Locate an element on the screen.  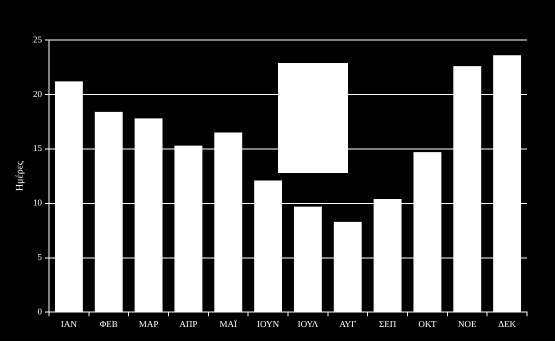
x-tick-label: ΟΚΤ is located at coordinates (427, 323).